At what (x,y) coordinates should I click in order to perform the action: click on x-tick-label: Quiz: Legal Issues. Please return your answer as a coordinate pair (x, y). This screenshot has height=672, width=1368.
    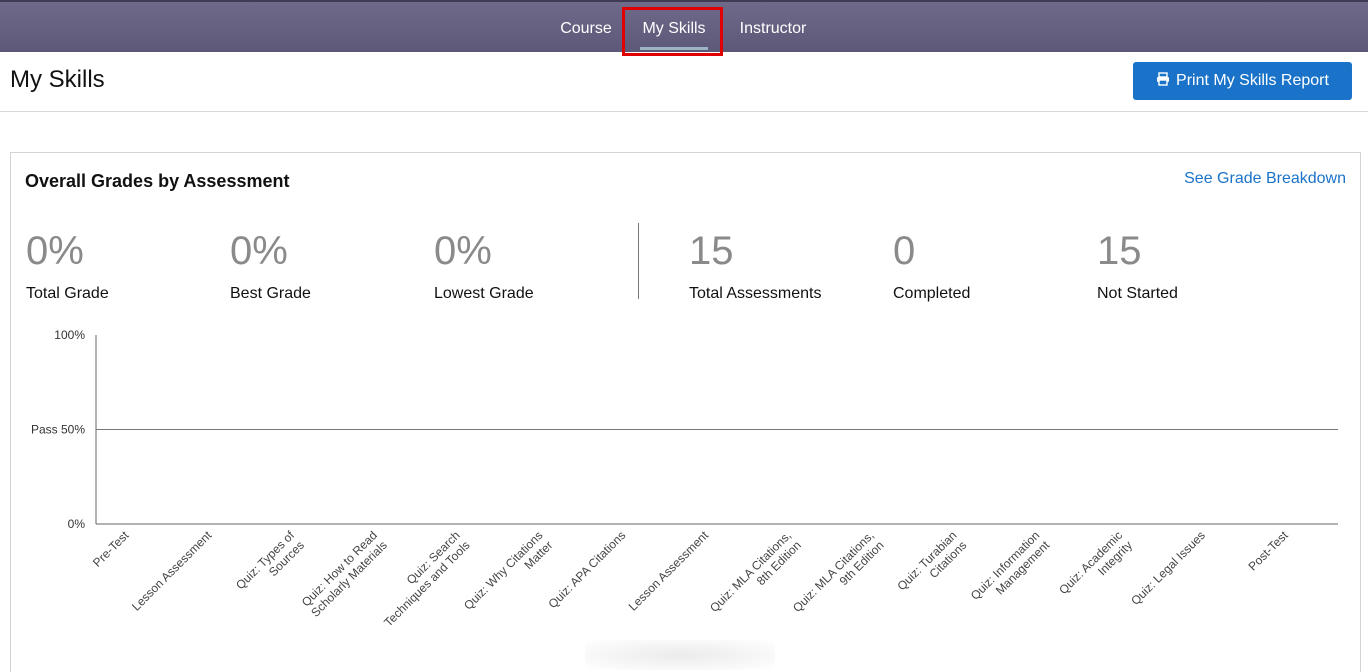
    Looking at the image, I should click on (1168, 568).